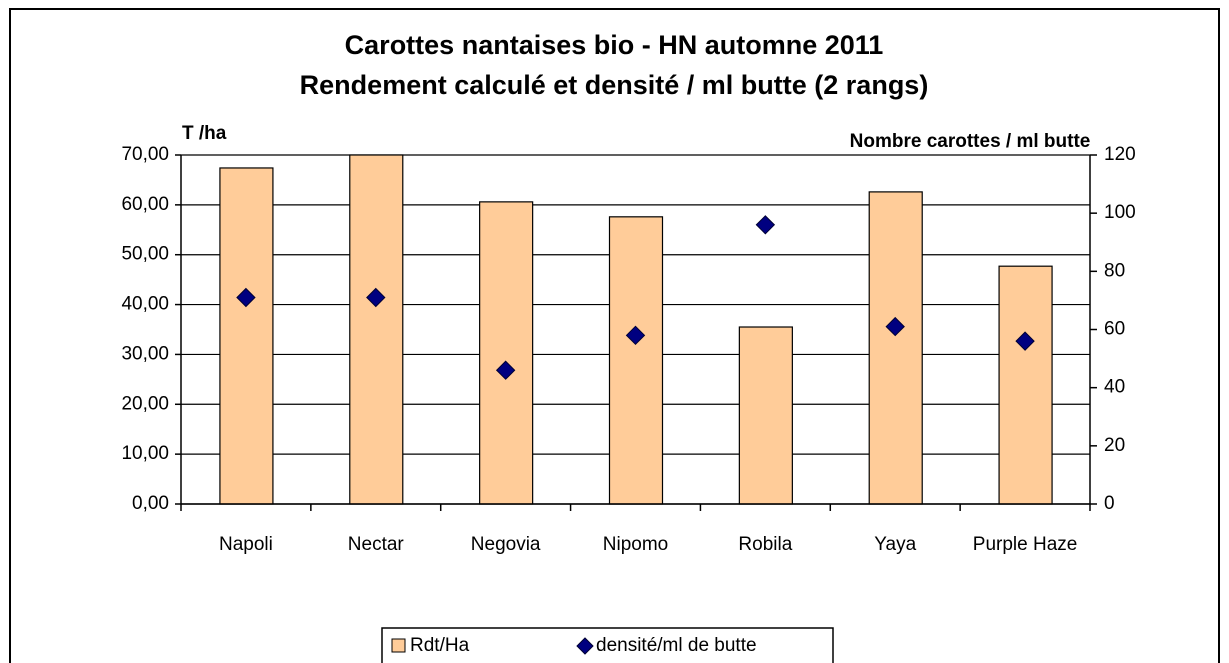  Describe the element at coordinates (145, 204) in the screenshot. I see `y-tick-label: 60,00` at that location.